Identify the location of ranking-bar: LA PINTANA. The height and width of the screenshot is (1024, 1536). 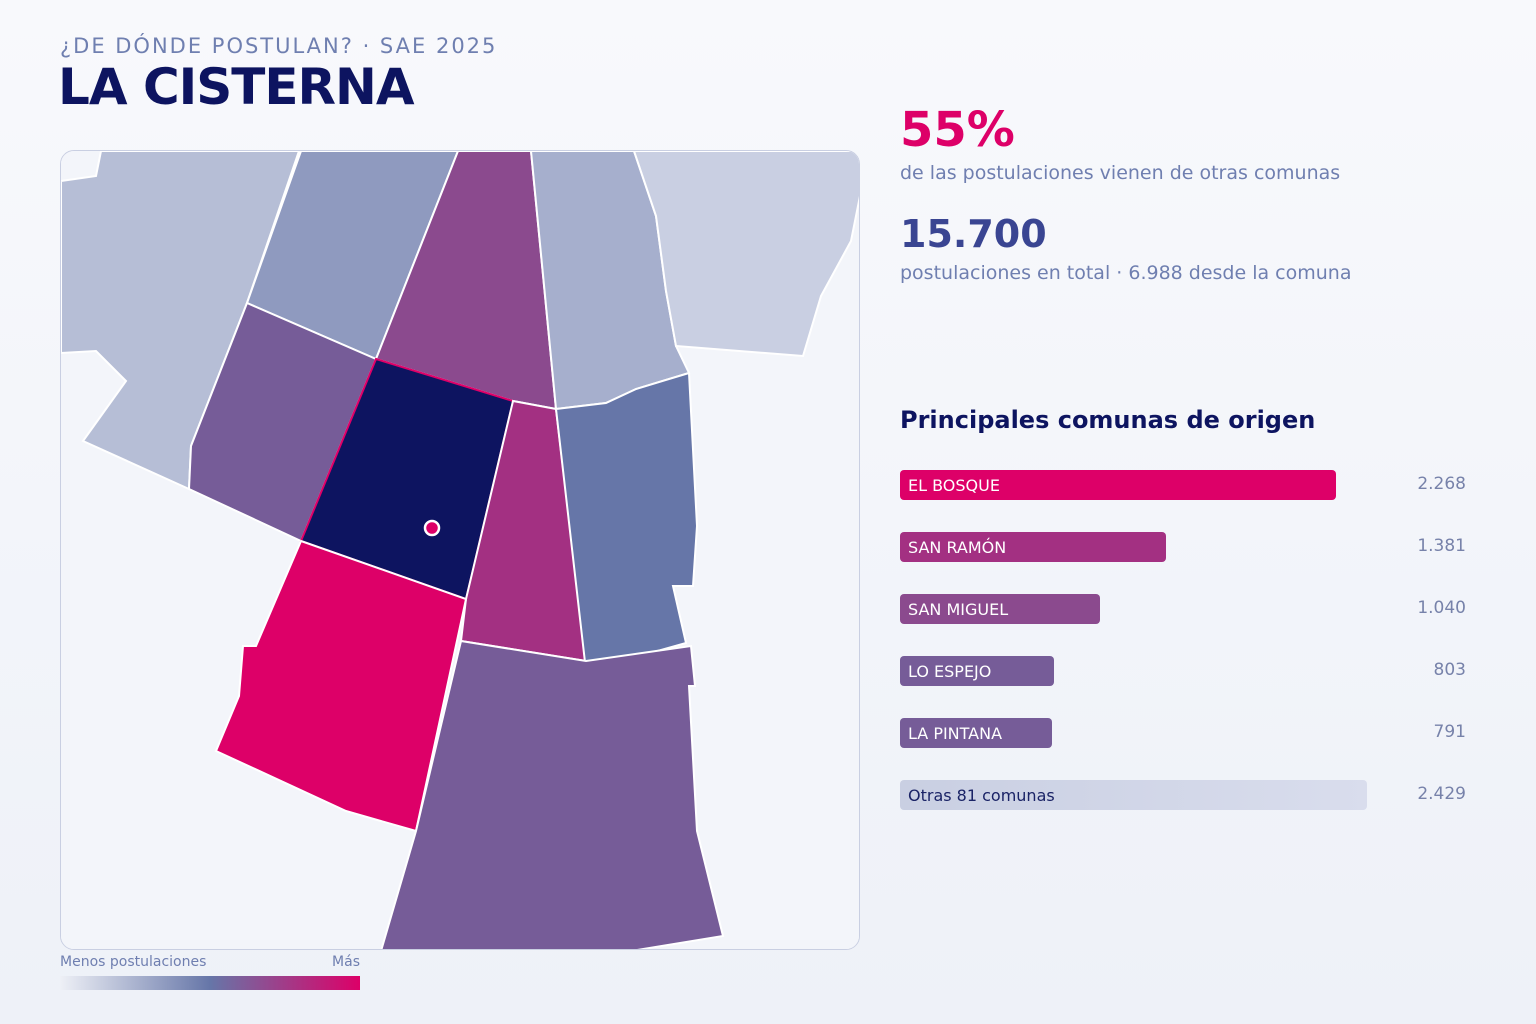
(976, 733).